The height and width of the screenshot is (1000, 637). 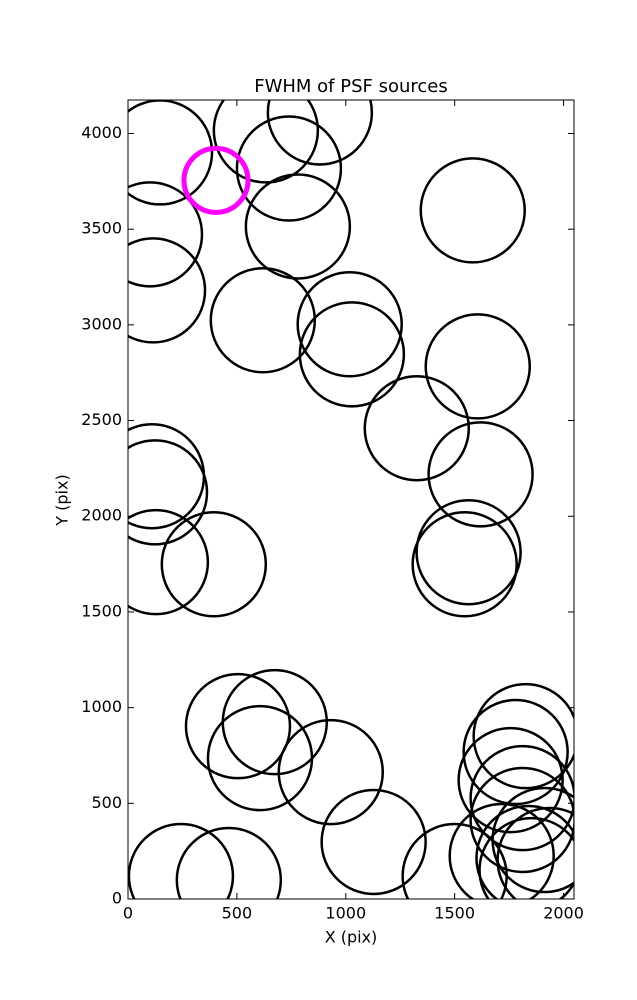 What do you see at coordinates (101, 228) in the screenshot?
I see `y-tick-label: 3500` at bounding box center [101, 228].